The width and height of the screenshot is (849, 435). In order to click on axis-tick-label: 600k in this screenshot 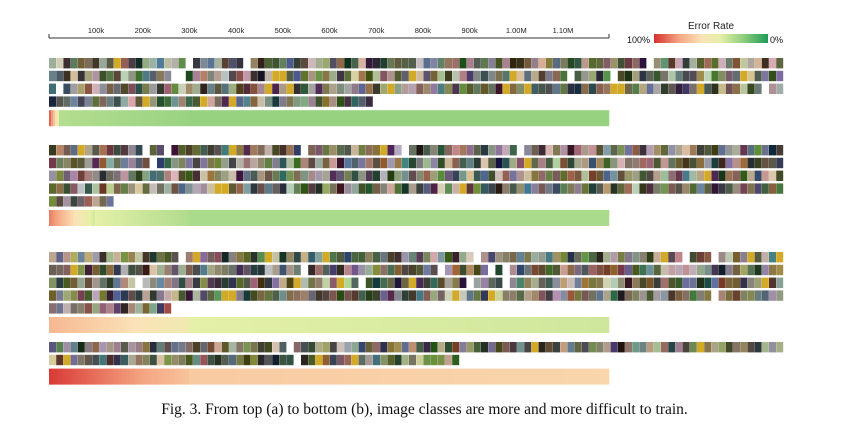, I will do `click(329, 30)`.